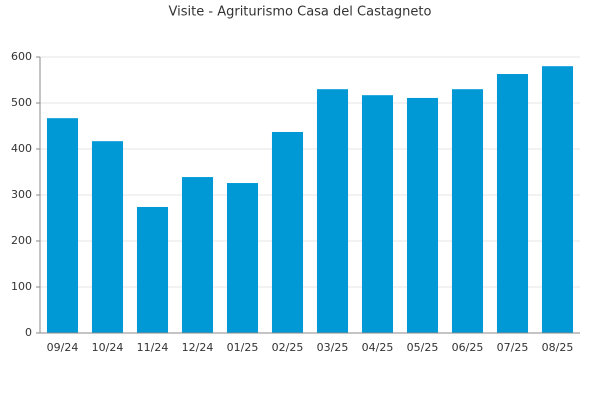 This screenshot has width=600, height=400. What do you see at coordinates (243, 347) in the screenshot?
I see `x-tick-label: 01/25` at bounding box center [243, 347].